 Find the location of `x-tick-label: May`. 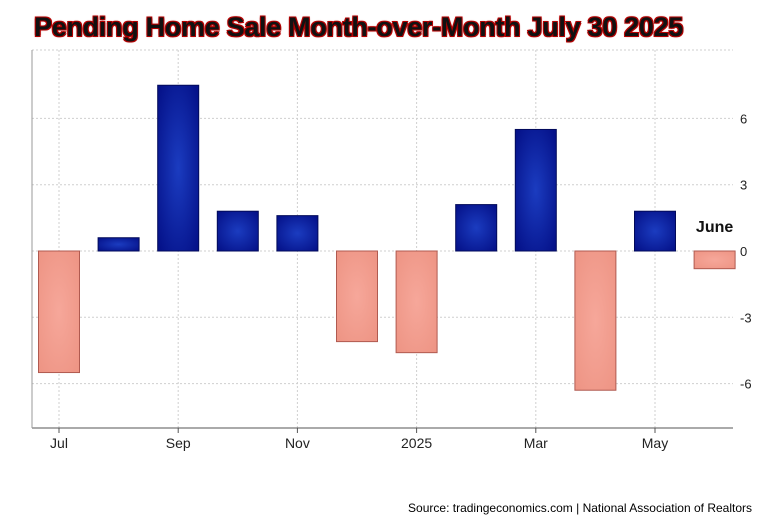

x-tick-label: May is located at coordinates (655, 443).